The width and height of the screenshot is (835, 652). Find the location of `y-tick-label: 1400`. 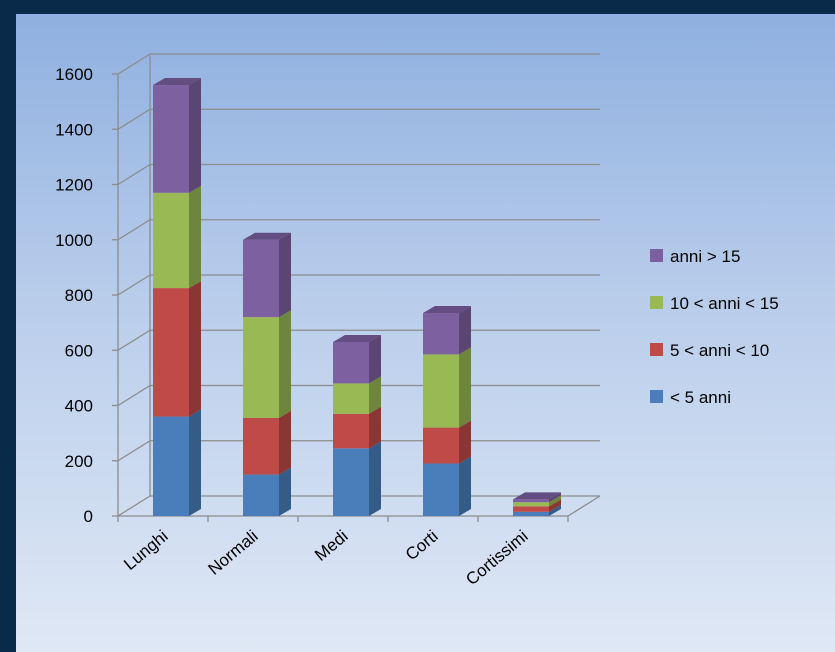

y-tick-label: 1400 is located at coordinates (74, 129).